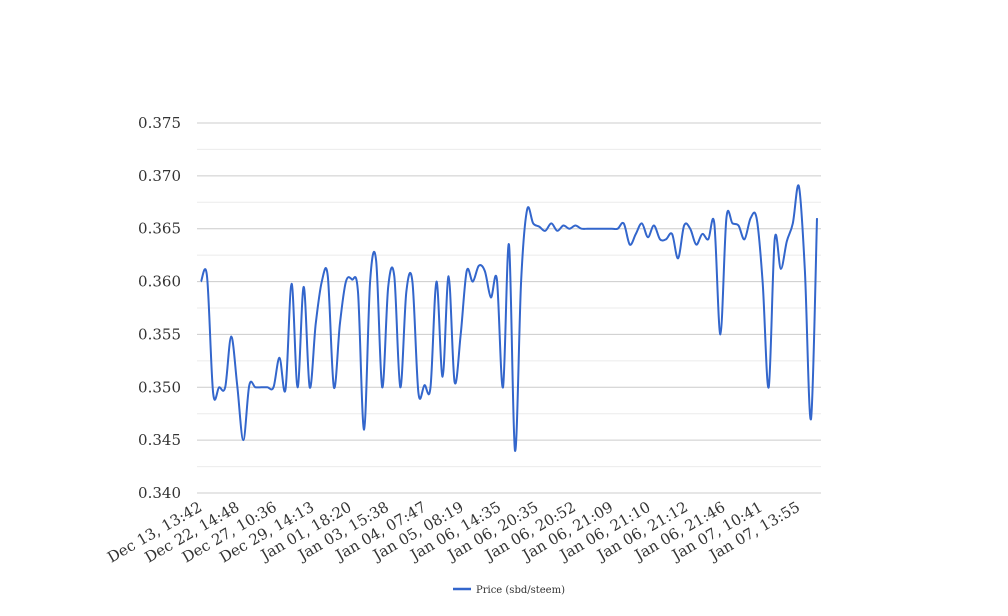 The width and height of the screenshot is (1008, 616). What do you see at coordinates (159, 440) in the screenshot?
I see `y-tick-label: 0.345` at bounding box center [159, 440].